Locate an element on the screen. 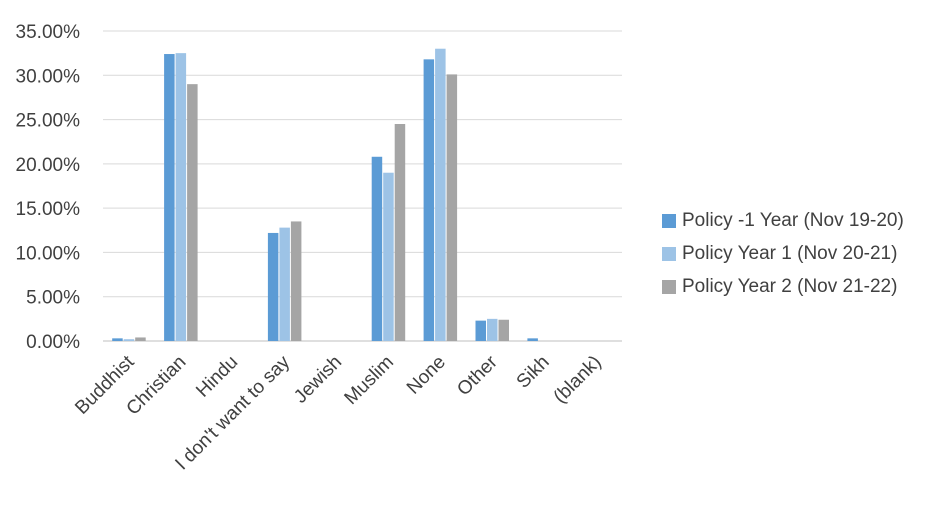 The image size is (947, 522). y-tick-label: 30.00% is located at coordinates (48, 76).